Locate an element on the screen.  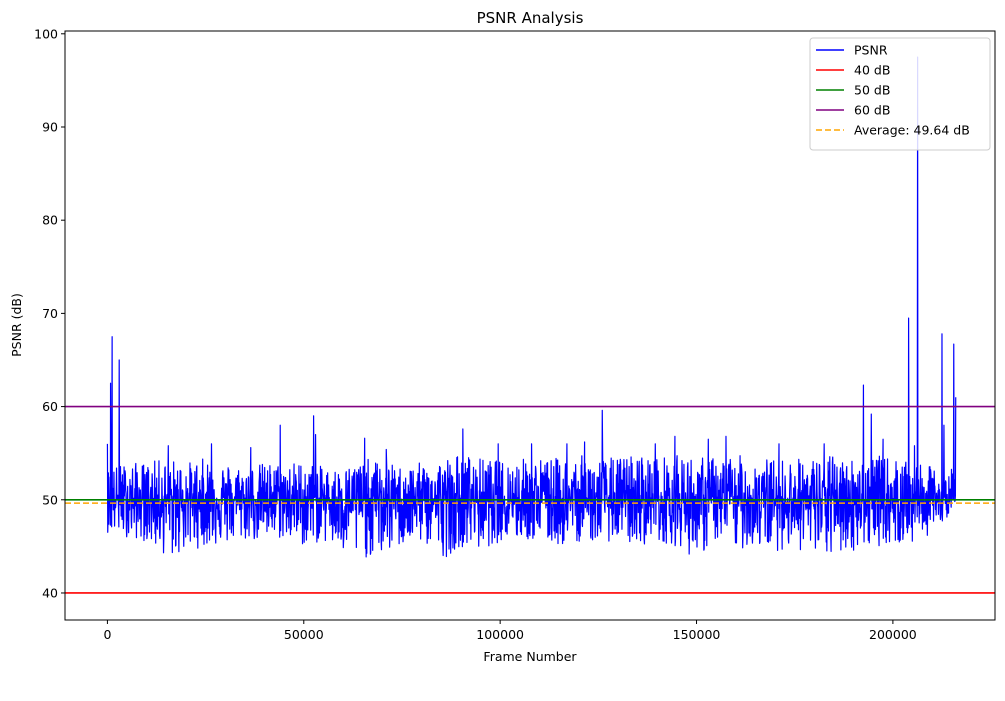
x-tick-label: 200000 is located at coordinates (893, 634).